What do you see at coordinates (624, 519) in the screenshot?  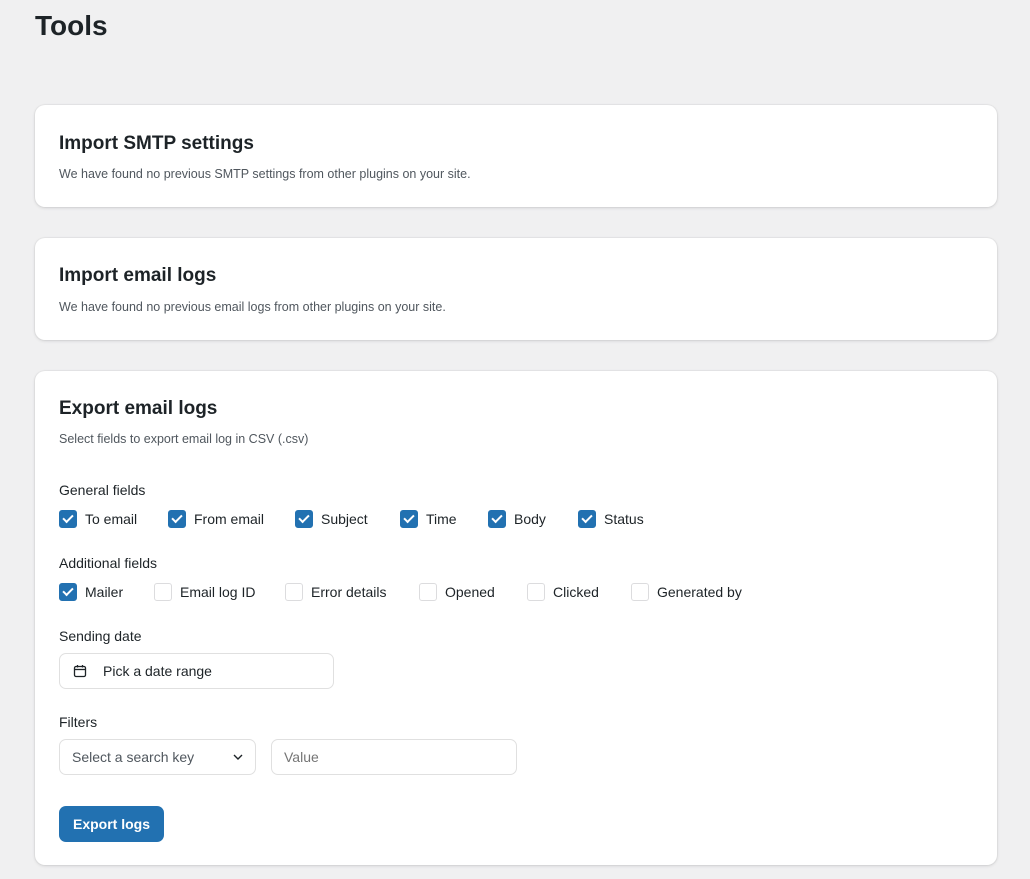 I see `checkbox-label: Status` at bounding box center [624, 519].